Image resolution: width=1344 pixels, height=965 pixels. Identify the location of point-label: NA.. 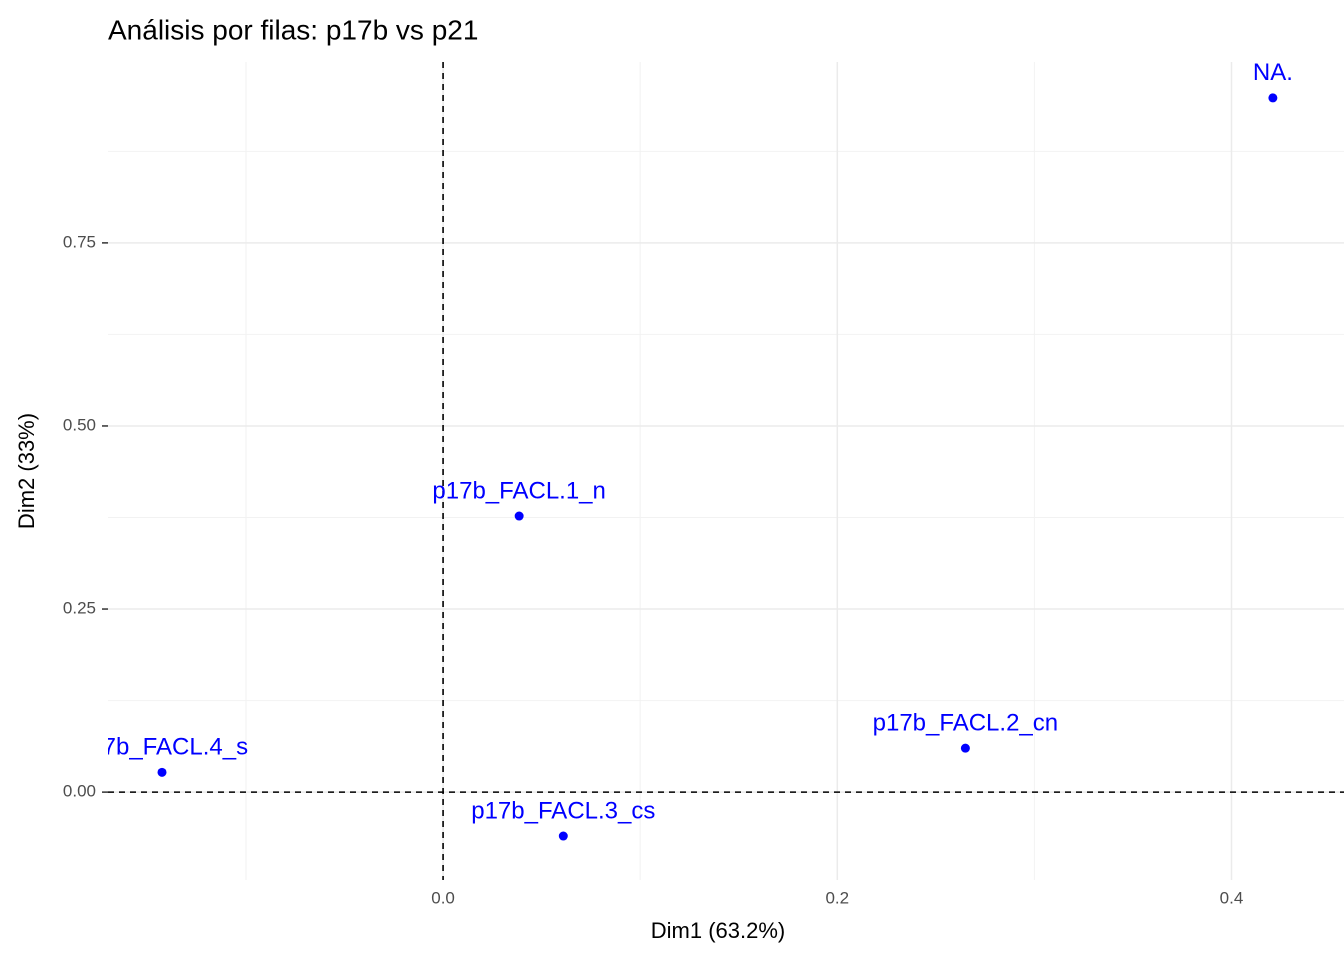
(1273, 72).